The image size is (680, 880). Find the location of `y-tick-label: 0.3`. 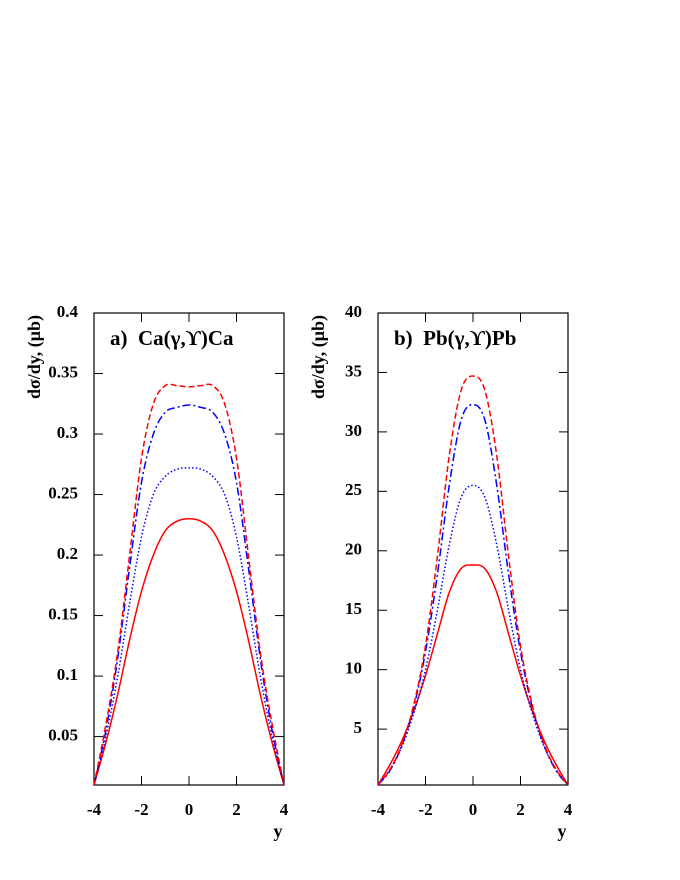

y-tick-label: 0.3 is located at coordinates (67, 432).